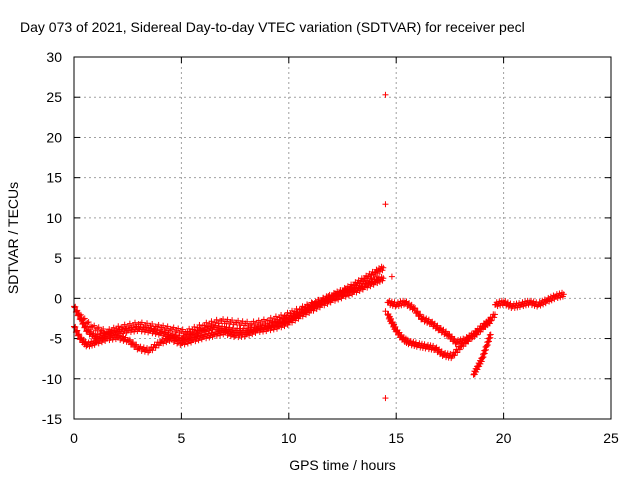 The width and height of the screenshot is (640, 480). I want to click on y-tick-label: 20, so click(54, 137).